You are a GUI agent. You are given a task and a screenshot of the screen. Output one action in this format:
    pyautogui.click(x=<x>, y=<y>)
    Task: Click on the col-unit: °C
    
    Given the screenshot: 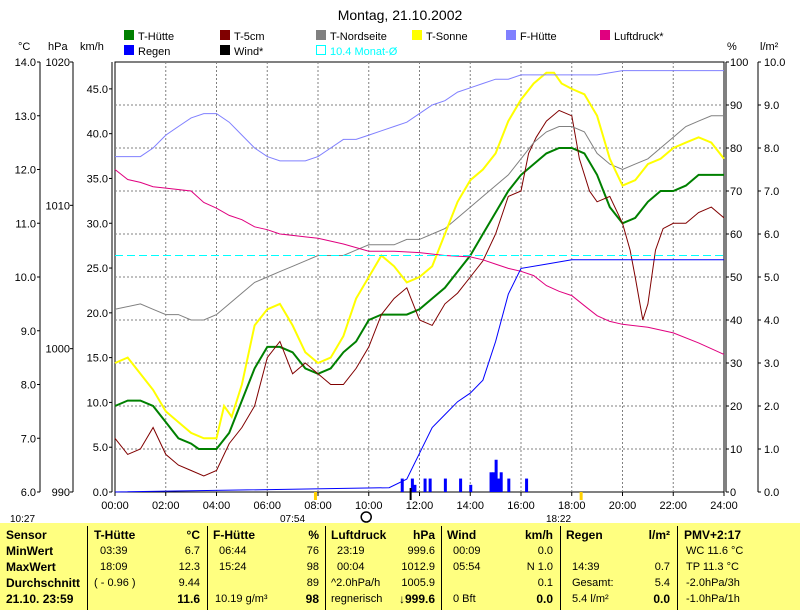 What is the action you would take?
    pyautogui.click(x=193, y=535)
    